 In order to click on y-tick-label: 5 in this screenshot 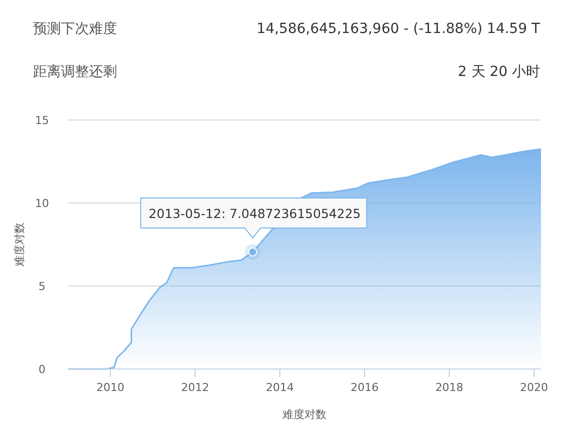, I will do `click(42, 286)`.